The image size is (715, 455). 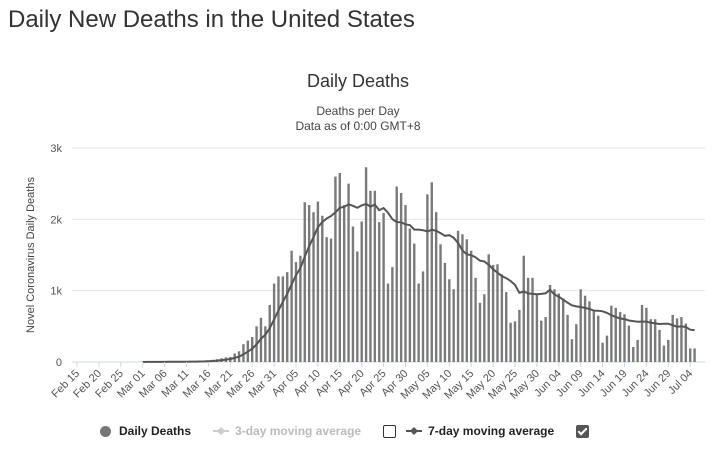 What do you see at coordinates (680, 382) in the screenshot?
I see `x-tick-label: Jul 04` at bounding box center [680, 382].